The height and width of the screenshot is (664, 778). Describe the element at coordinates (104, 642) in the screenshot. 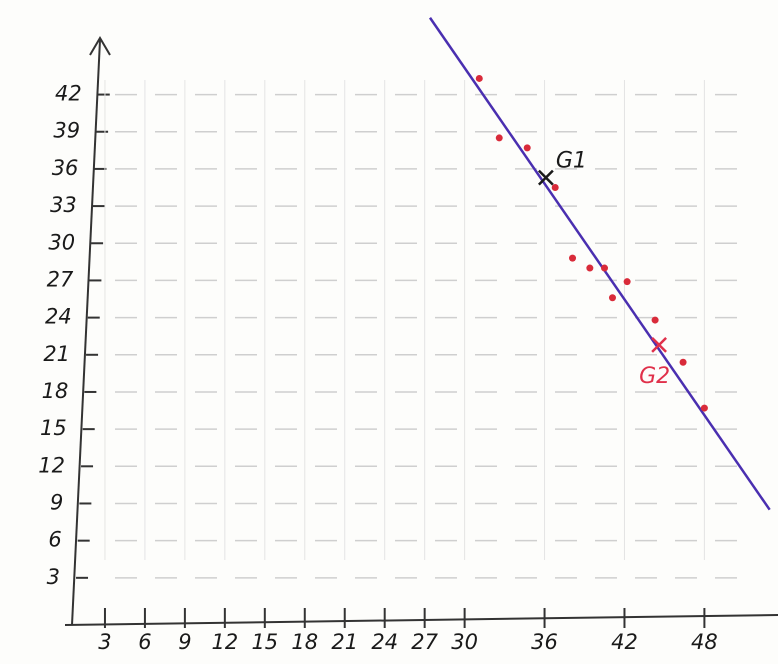

I see `x-tick-label: 3` at that location.